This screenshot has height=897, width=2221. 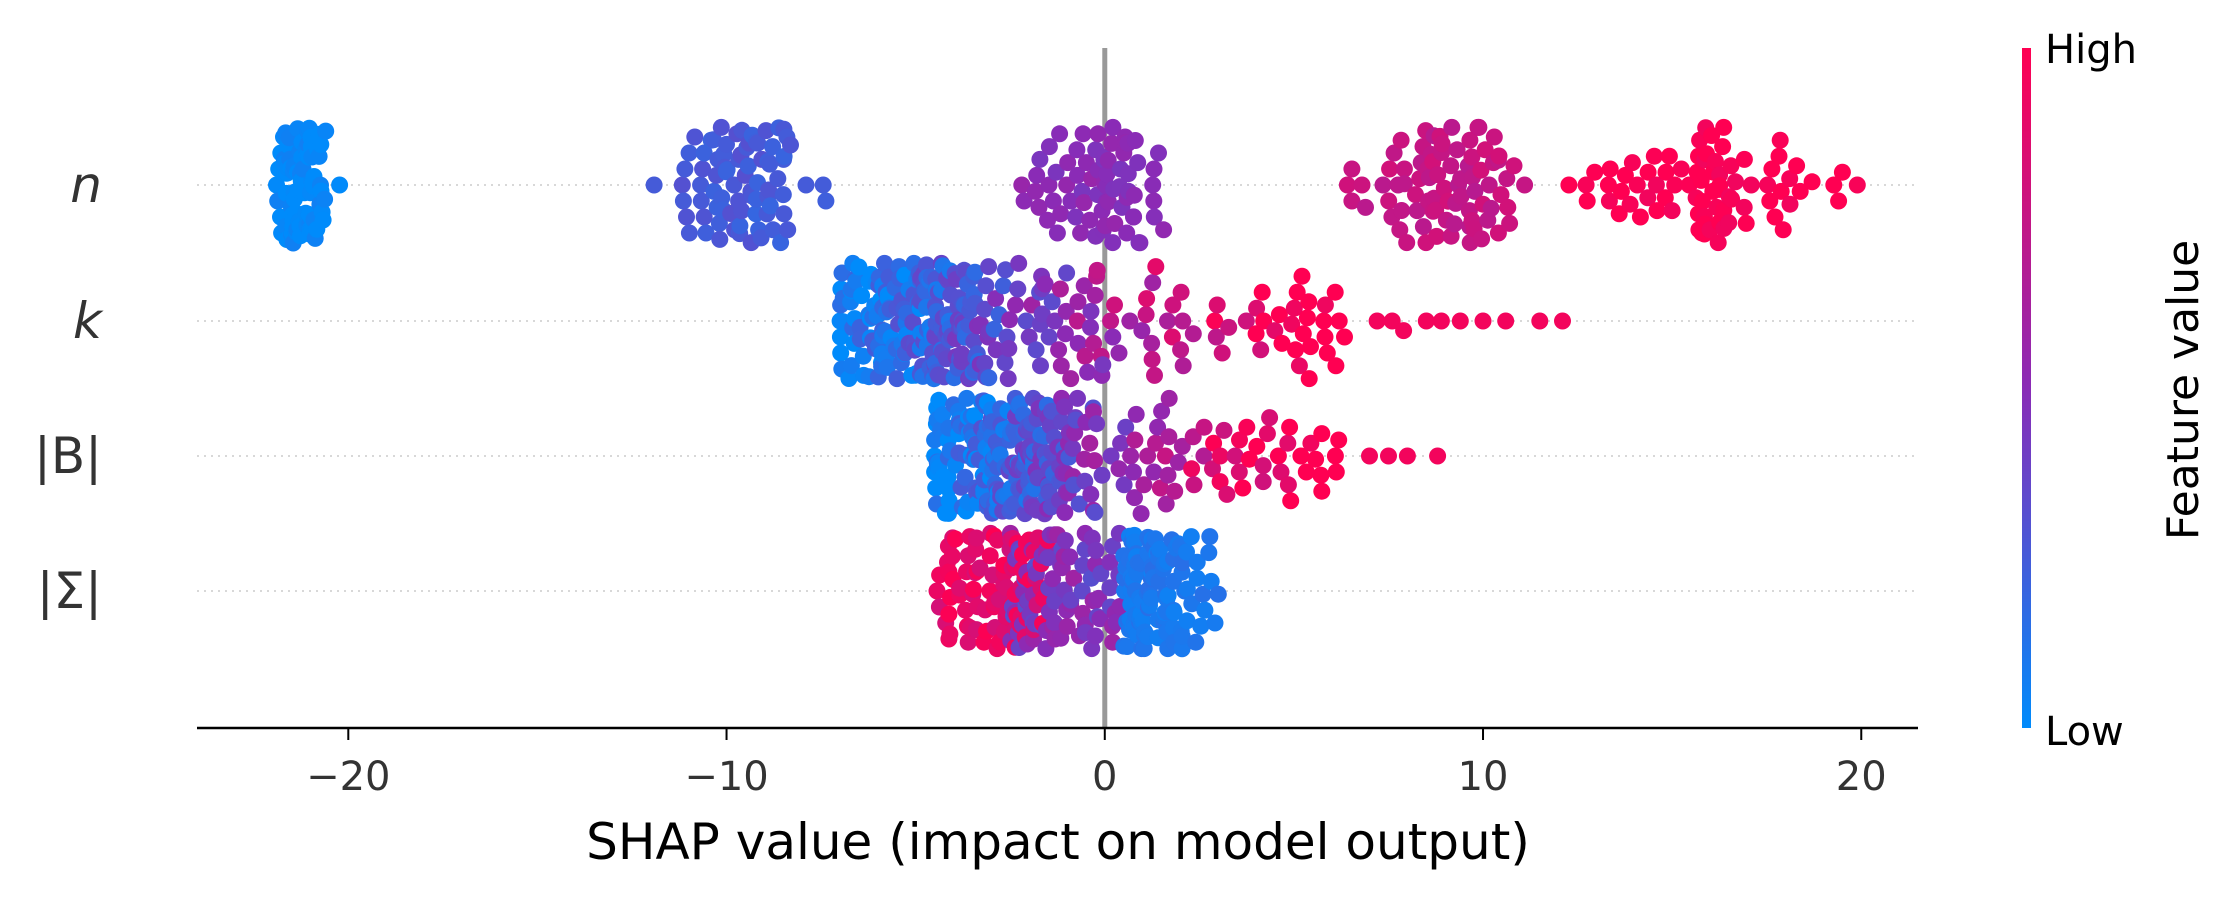 I want to click on x-tick-label-2: 0, so click(x=1104, y=777).